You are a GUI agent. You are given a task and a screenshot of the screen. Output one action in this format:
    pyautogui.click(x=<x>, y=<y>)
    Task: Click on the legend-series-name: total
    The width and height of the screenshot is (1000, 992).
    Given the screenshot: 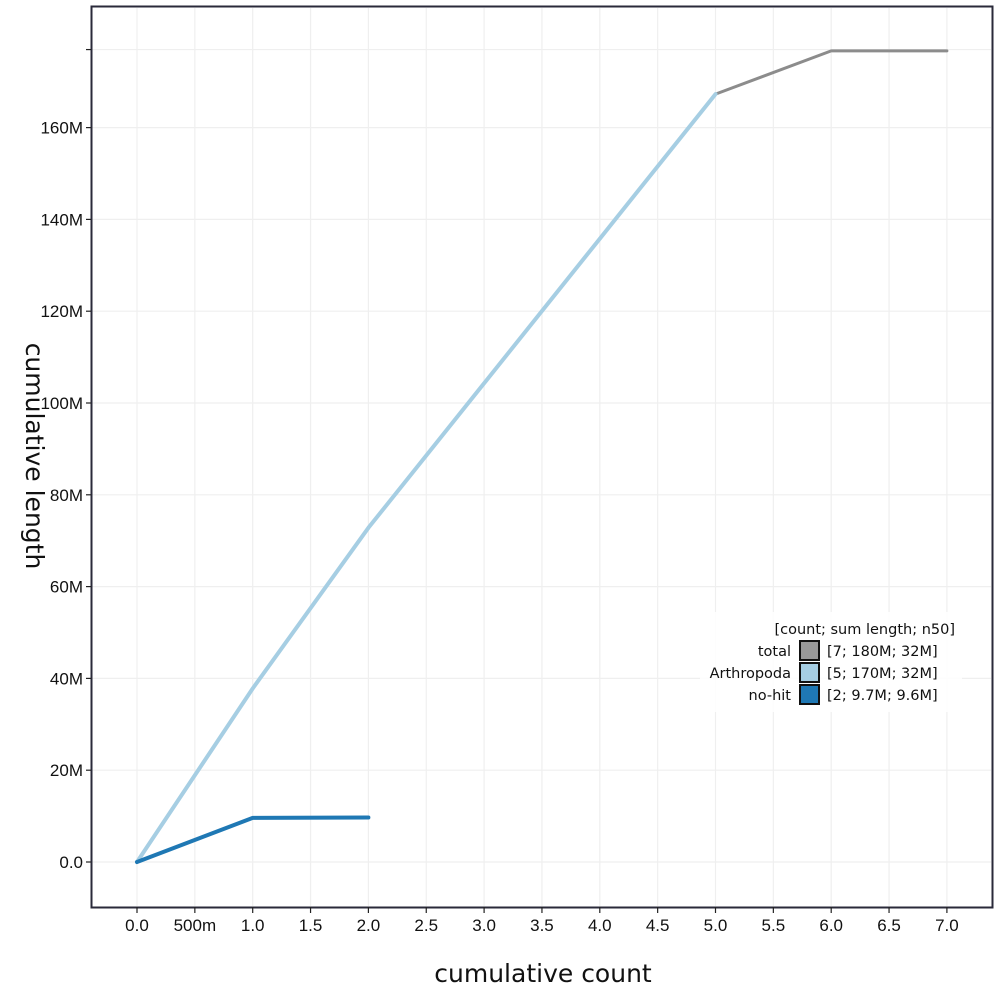 What is the action you would take?
    pyautogui.click(x=774, y=652)
    